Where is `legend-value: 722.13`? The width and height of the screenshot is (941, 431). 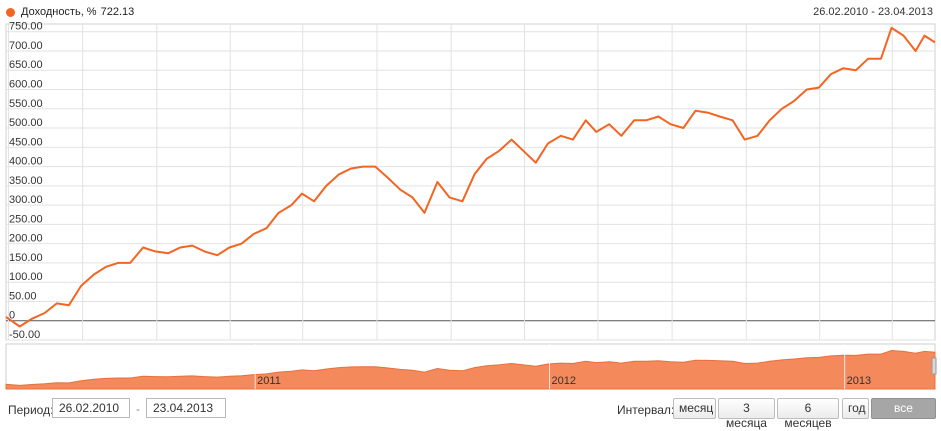
legend-value: 722.13 is located at coordinates (117, 12).